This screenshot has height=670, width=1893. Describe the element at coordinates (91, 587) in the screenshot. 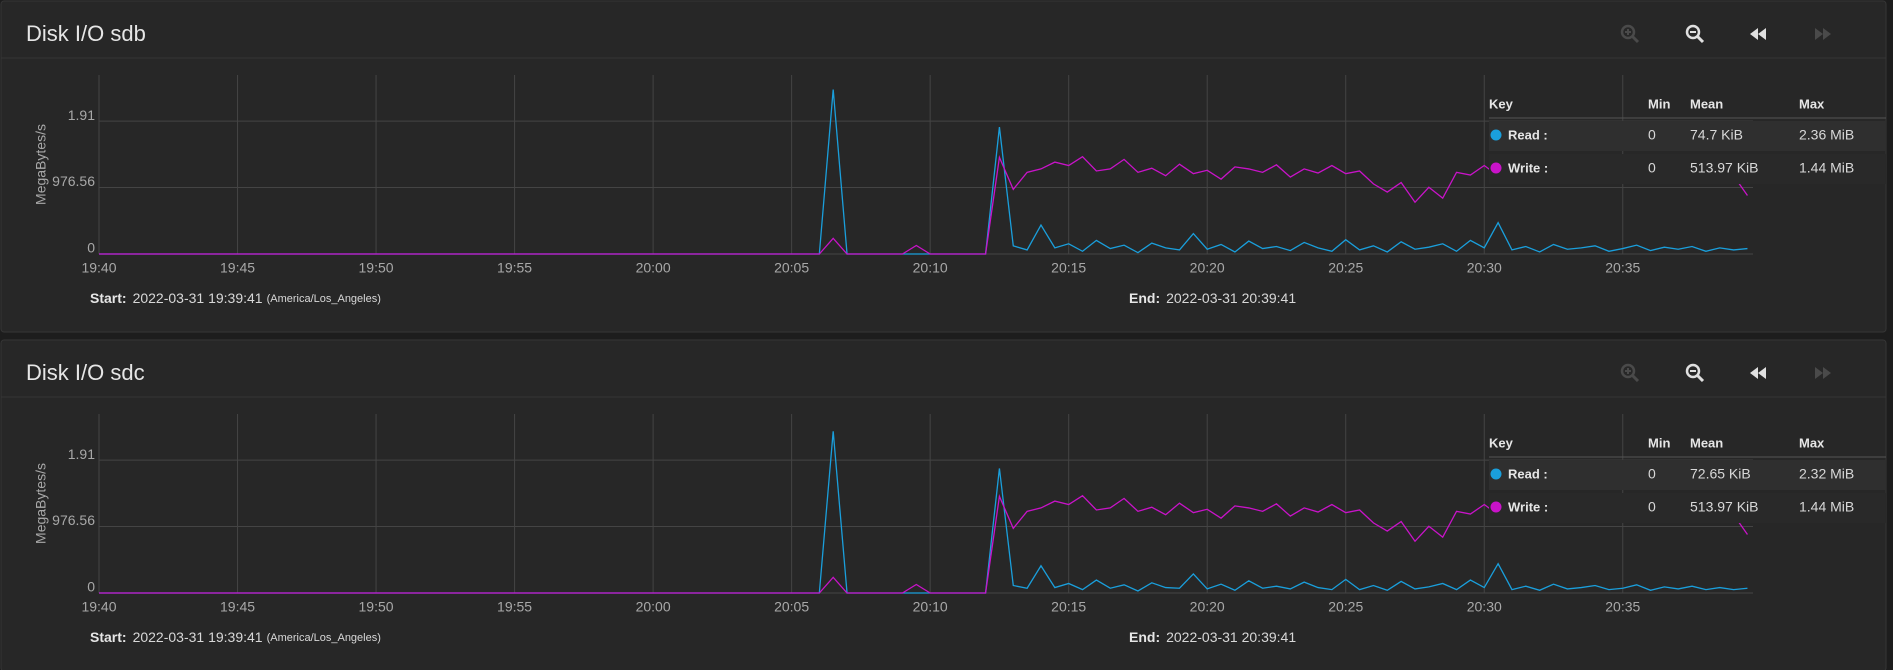

I see `y-tick-label: 0` at that location.